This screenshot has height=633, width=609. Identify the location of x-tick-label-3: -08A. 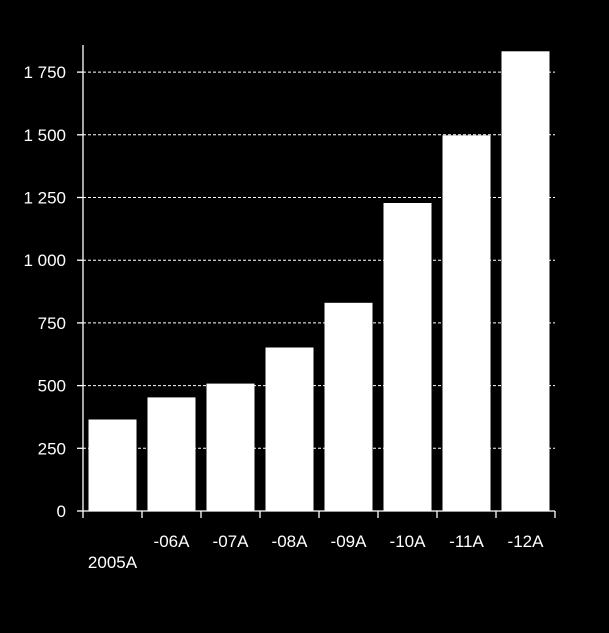
(290, 541).